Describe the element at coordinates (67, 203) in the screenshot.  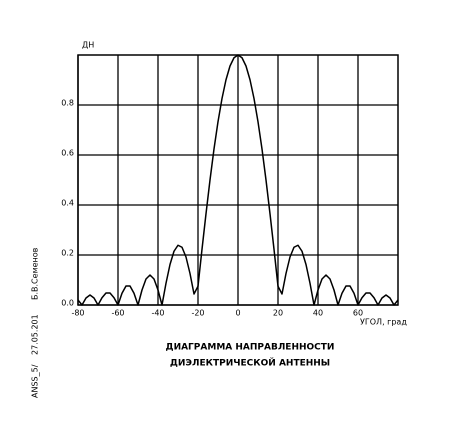
I see `y-tick-label: 0.4` at that location.